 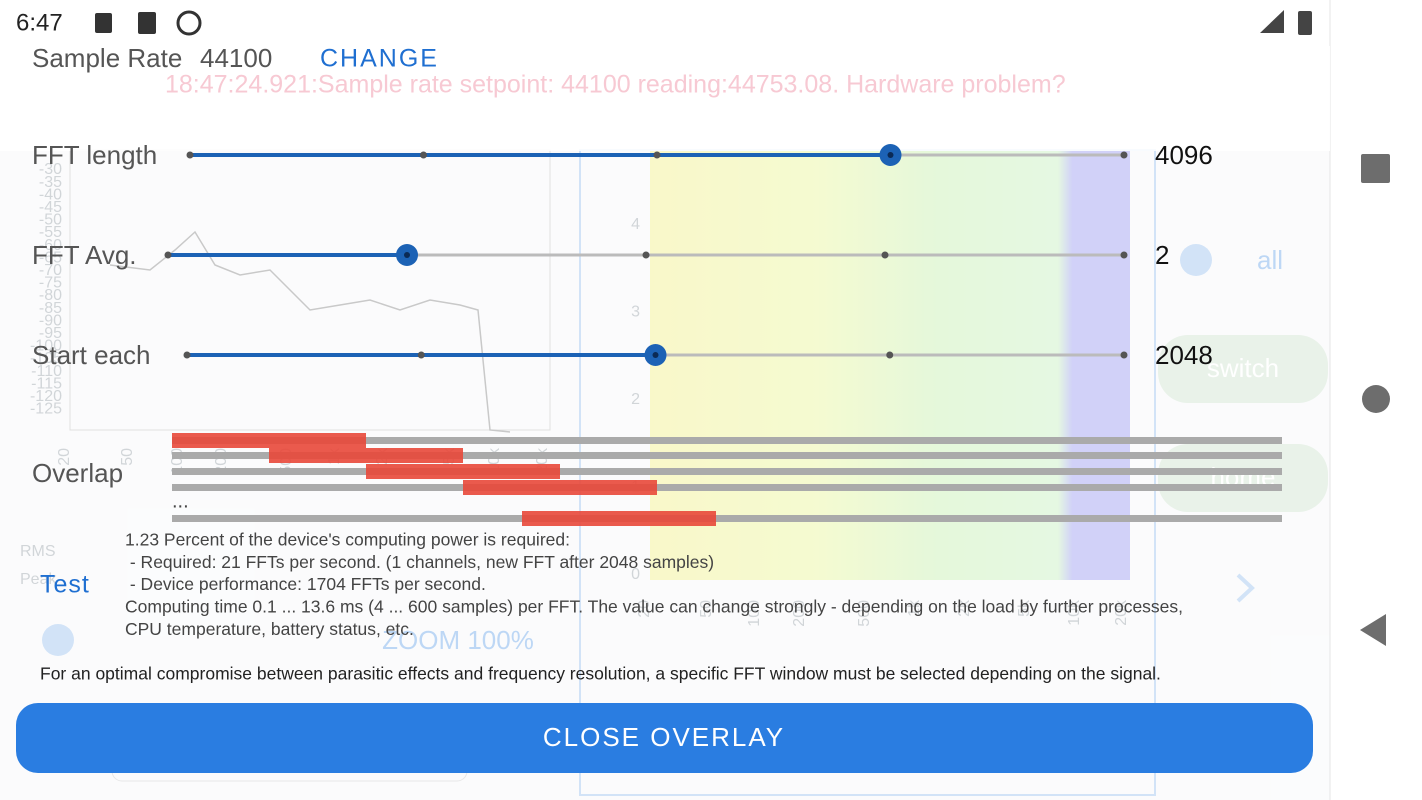 I want to click on spectrum-x-tick: 50, so click(x=127, y=457).